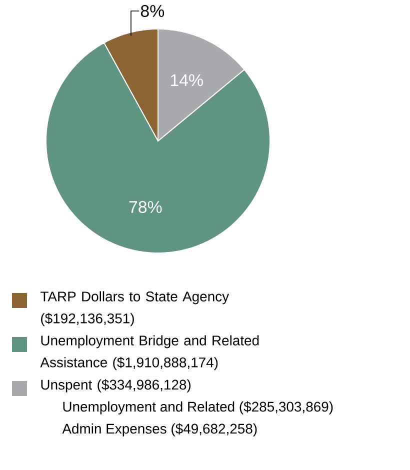  I want to click on text: Admin Expenses ($49,682,258), so click(159, 429).